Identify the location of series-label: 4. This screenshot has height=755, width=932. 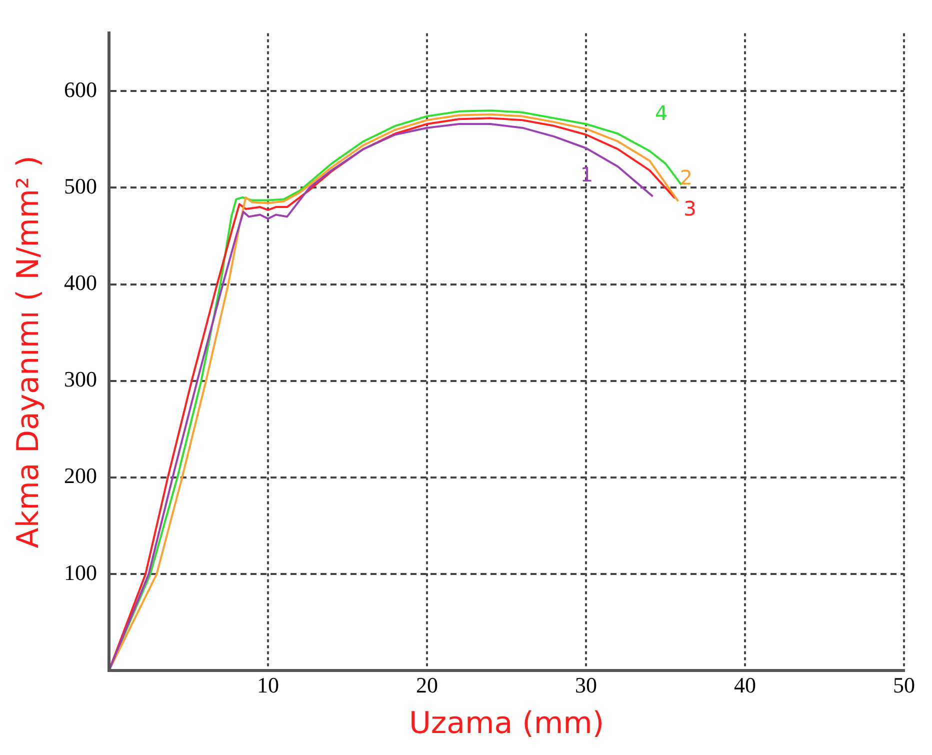
(661, 113).